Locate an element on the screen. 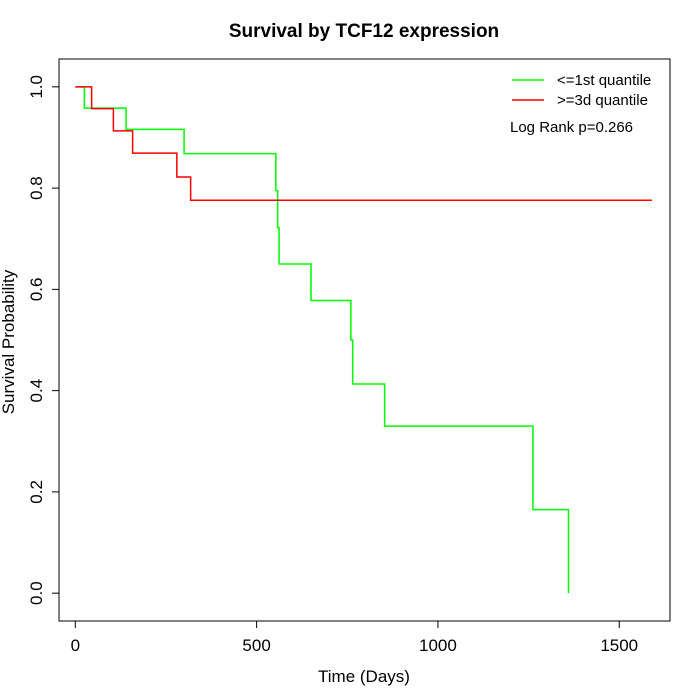 This screenshot has height=700, width=700. legend-label-0: <=1st quantile is located at coordinates (604, 80).